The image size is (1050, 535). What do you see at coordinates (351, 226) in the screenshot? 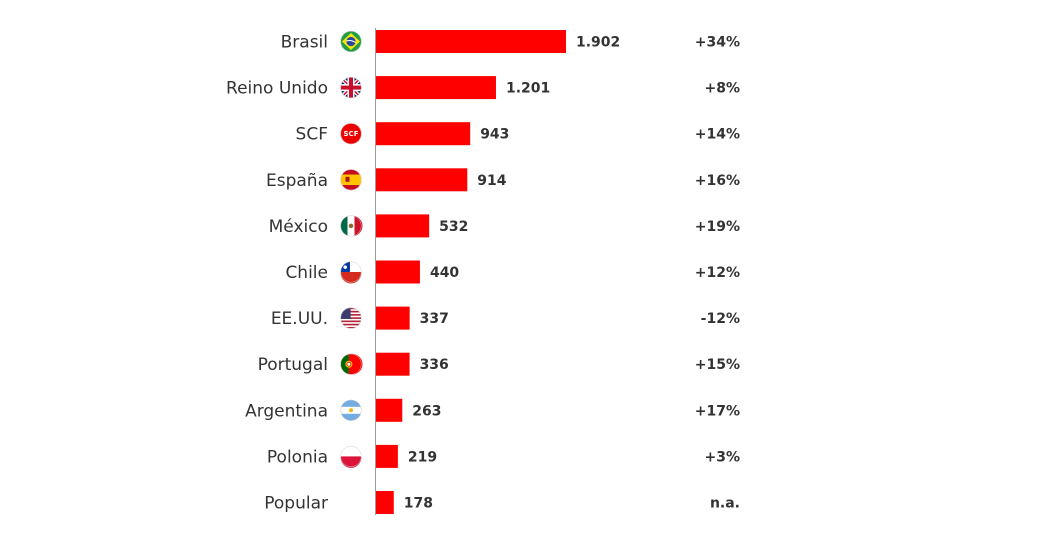
I see `mexico-flag-icon` at bounding box center [351, 226].